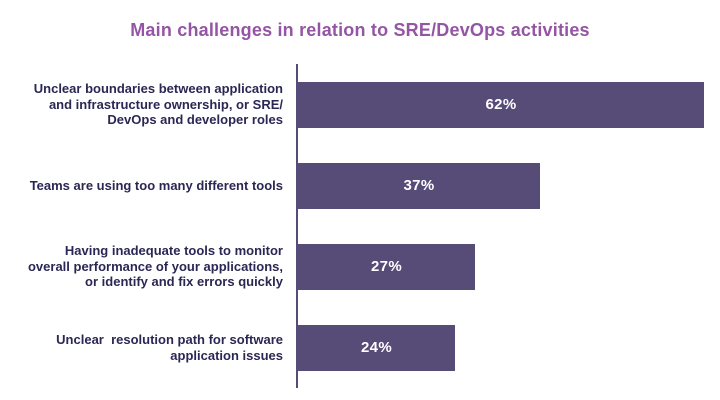 The width and height of the screenshot is (720, 400). I want to click on y-axis-line, so click(297, 226).